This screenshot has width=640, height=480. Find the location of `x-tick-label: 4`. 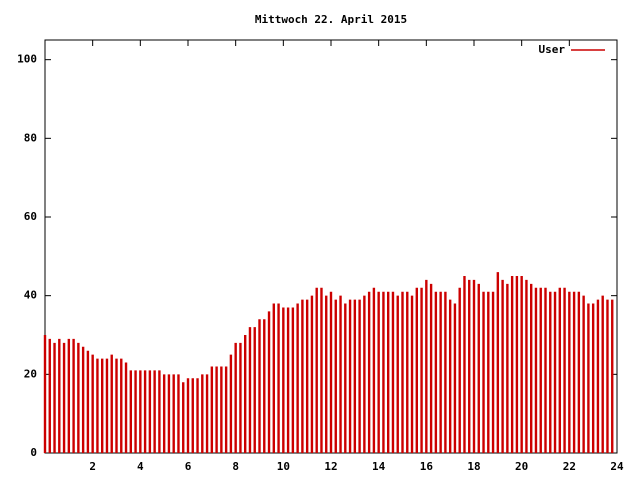

x-tick-label: 4 is located at coordinates (140, 466).